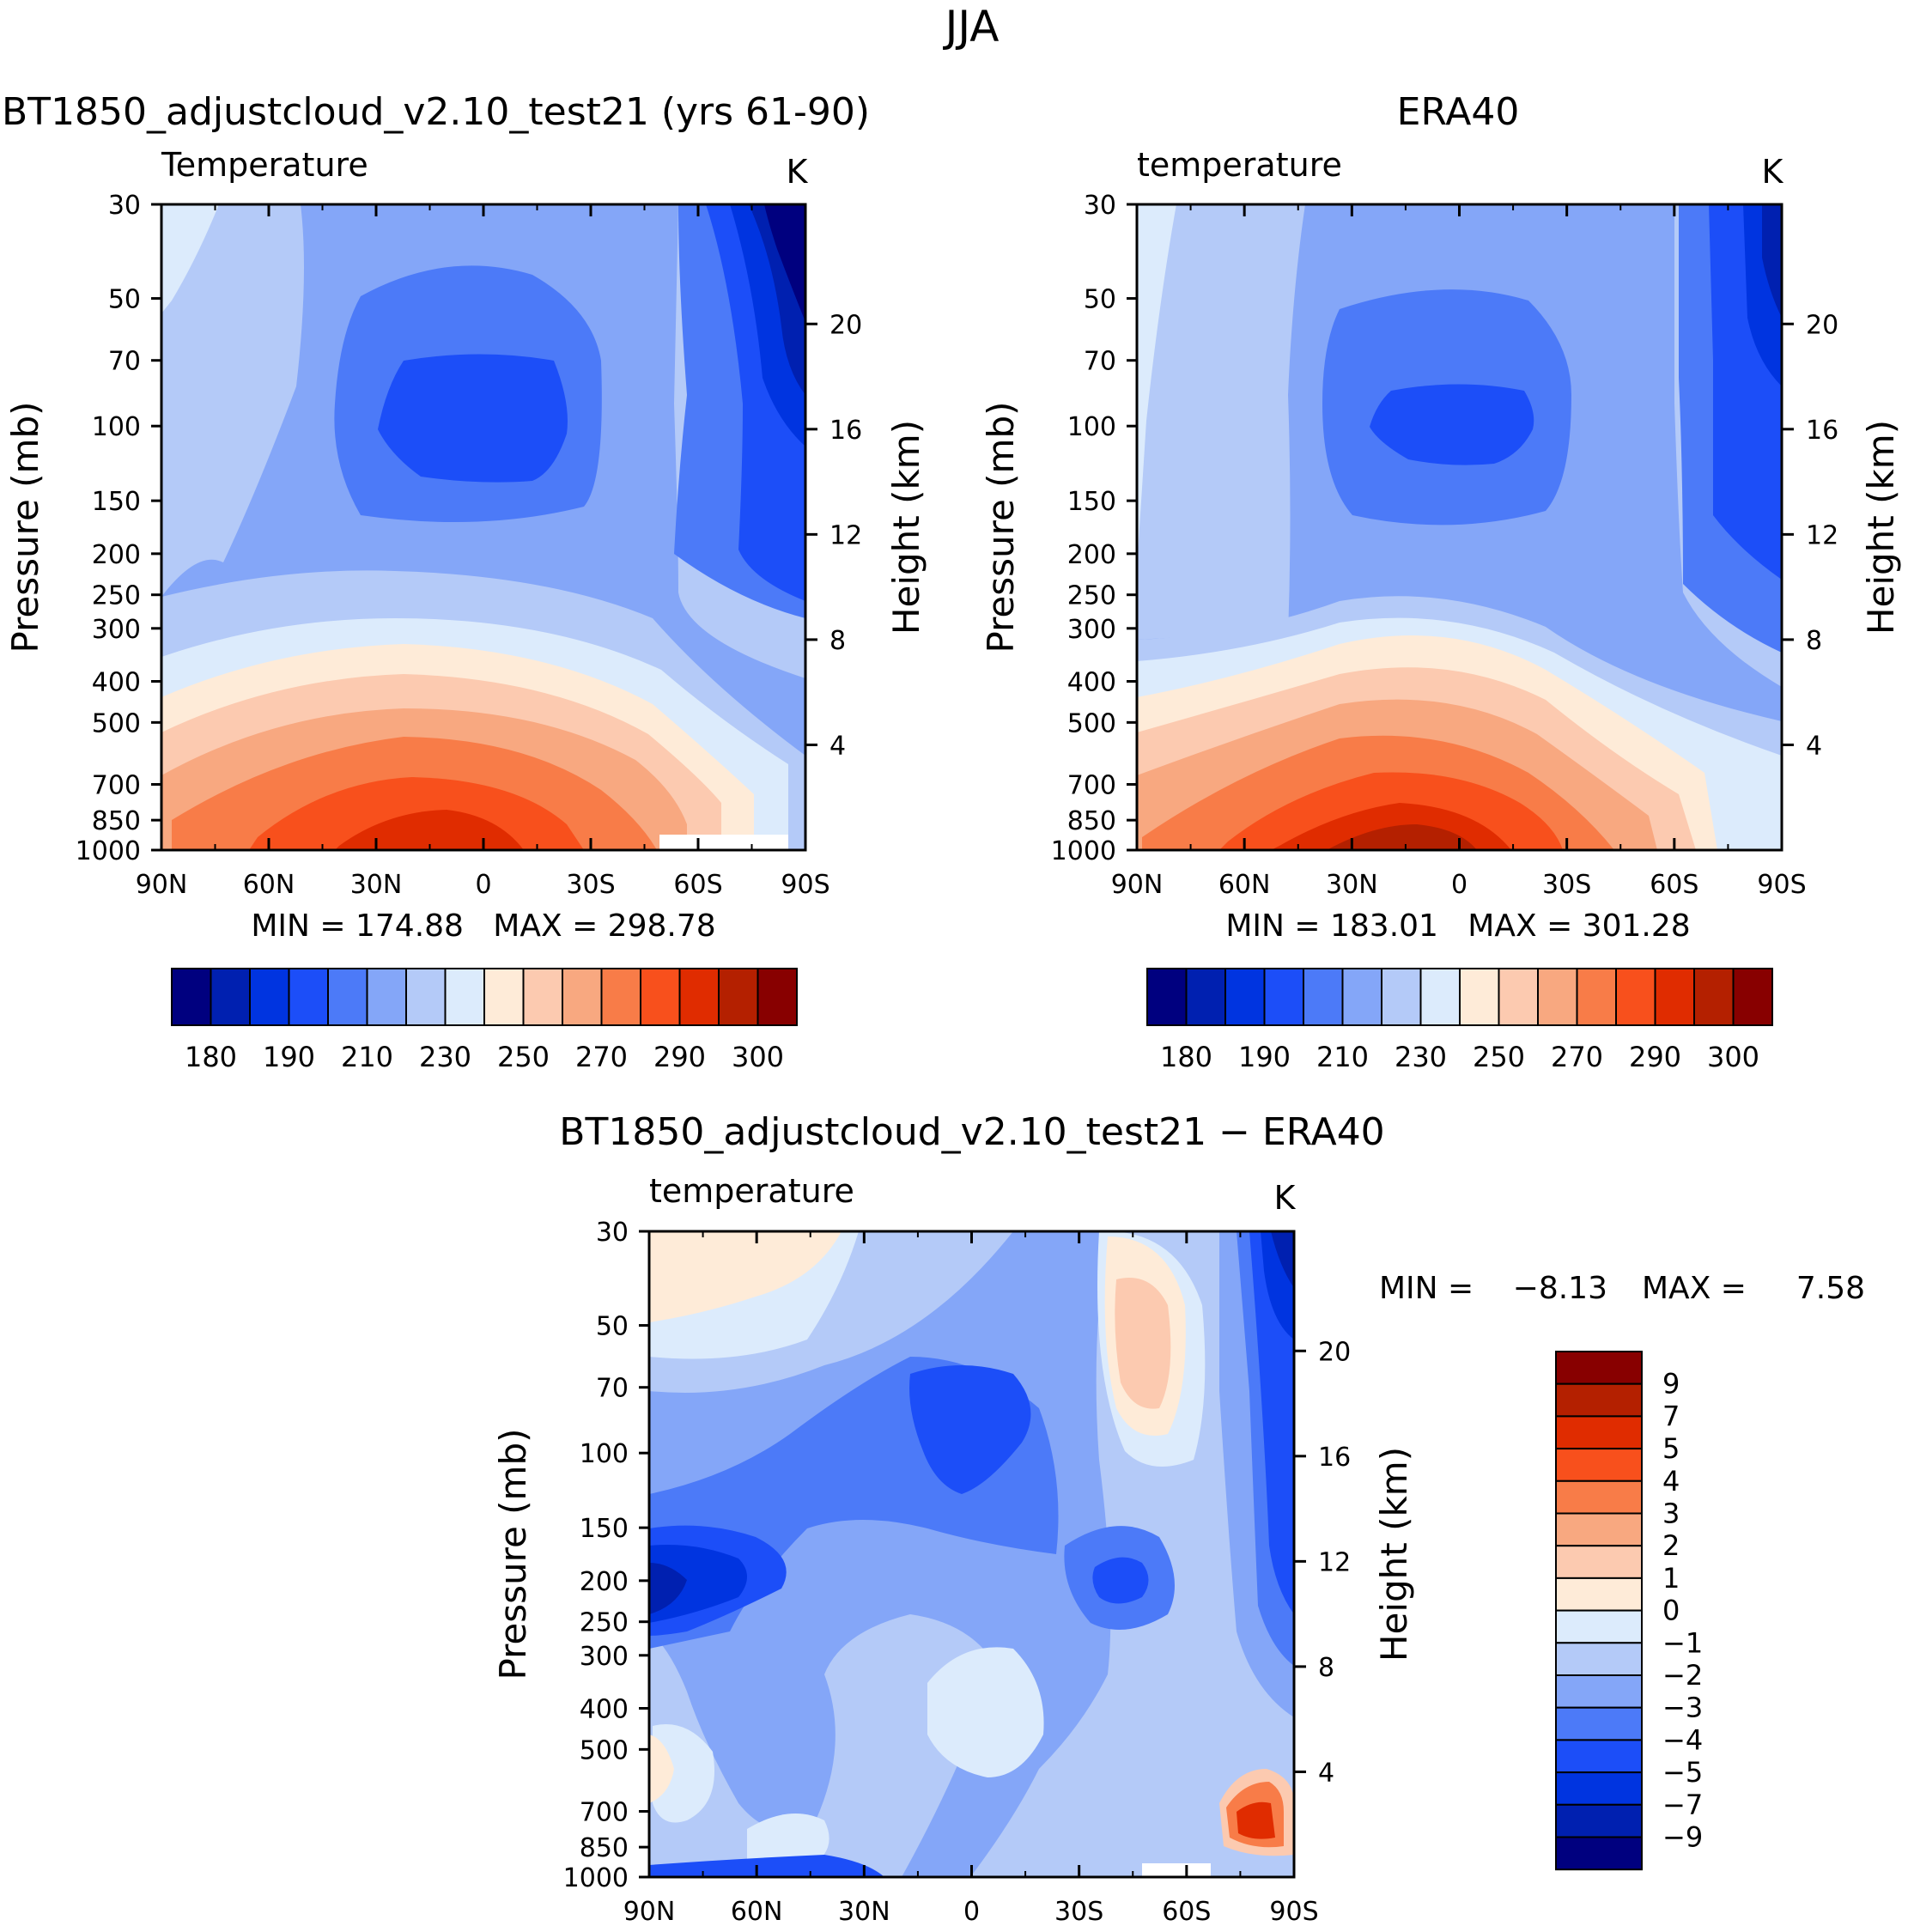 The width and height of the screenshot is (1908, 1932). I want to click on colorbar-label: −9, so click(1682, 1837).